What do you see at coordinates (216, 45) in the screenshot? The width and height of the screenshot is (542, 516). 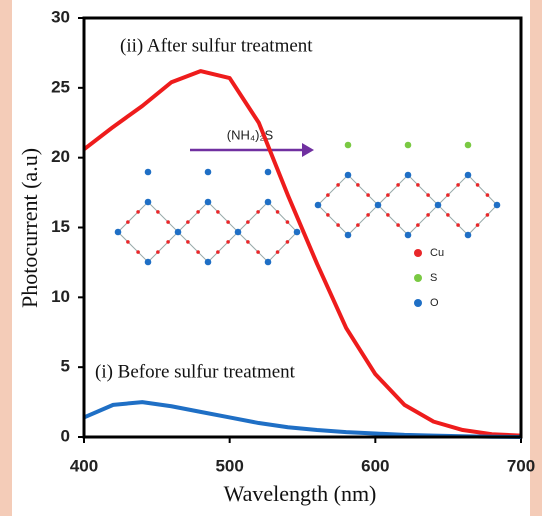 I see `series-label: (ii) After sulfur treatment` at bounding box center [216, 45].